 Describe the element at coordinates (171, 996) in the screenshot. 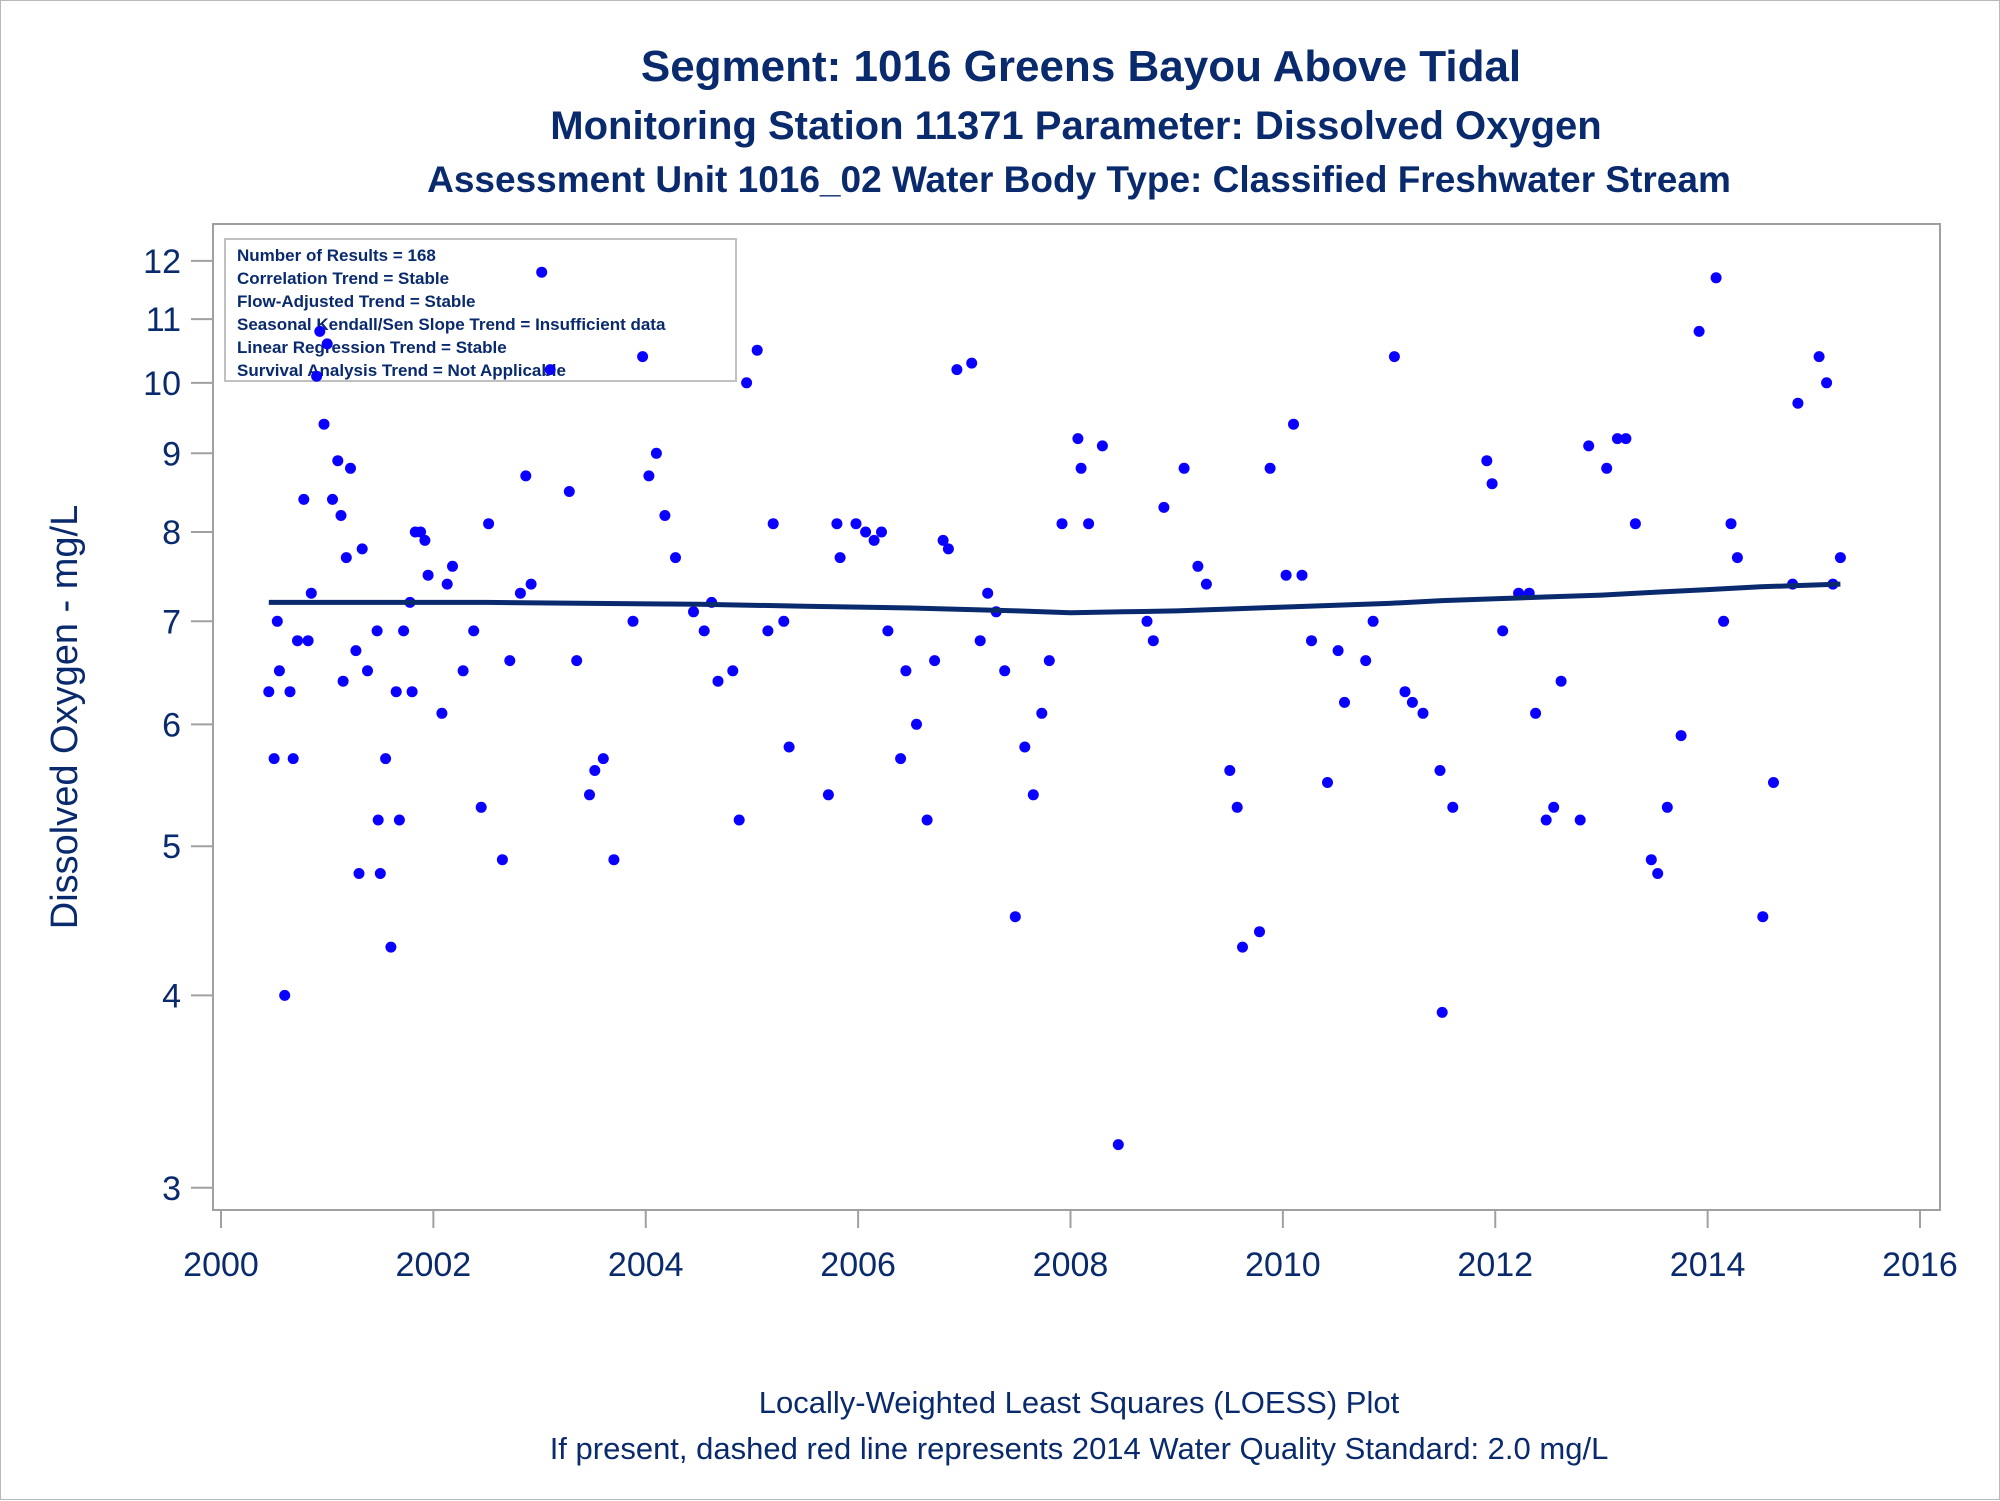

I see `y-tick-label: 4` at that location.